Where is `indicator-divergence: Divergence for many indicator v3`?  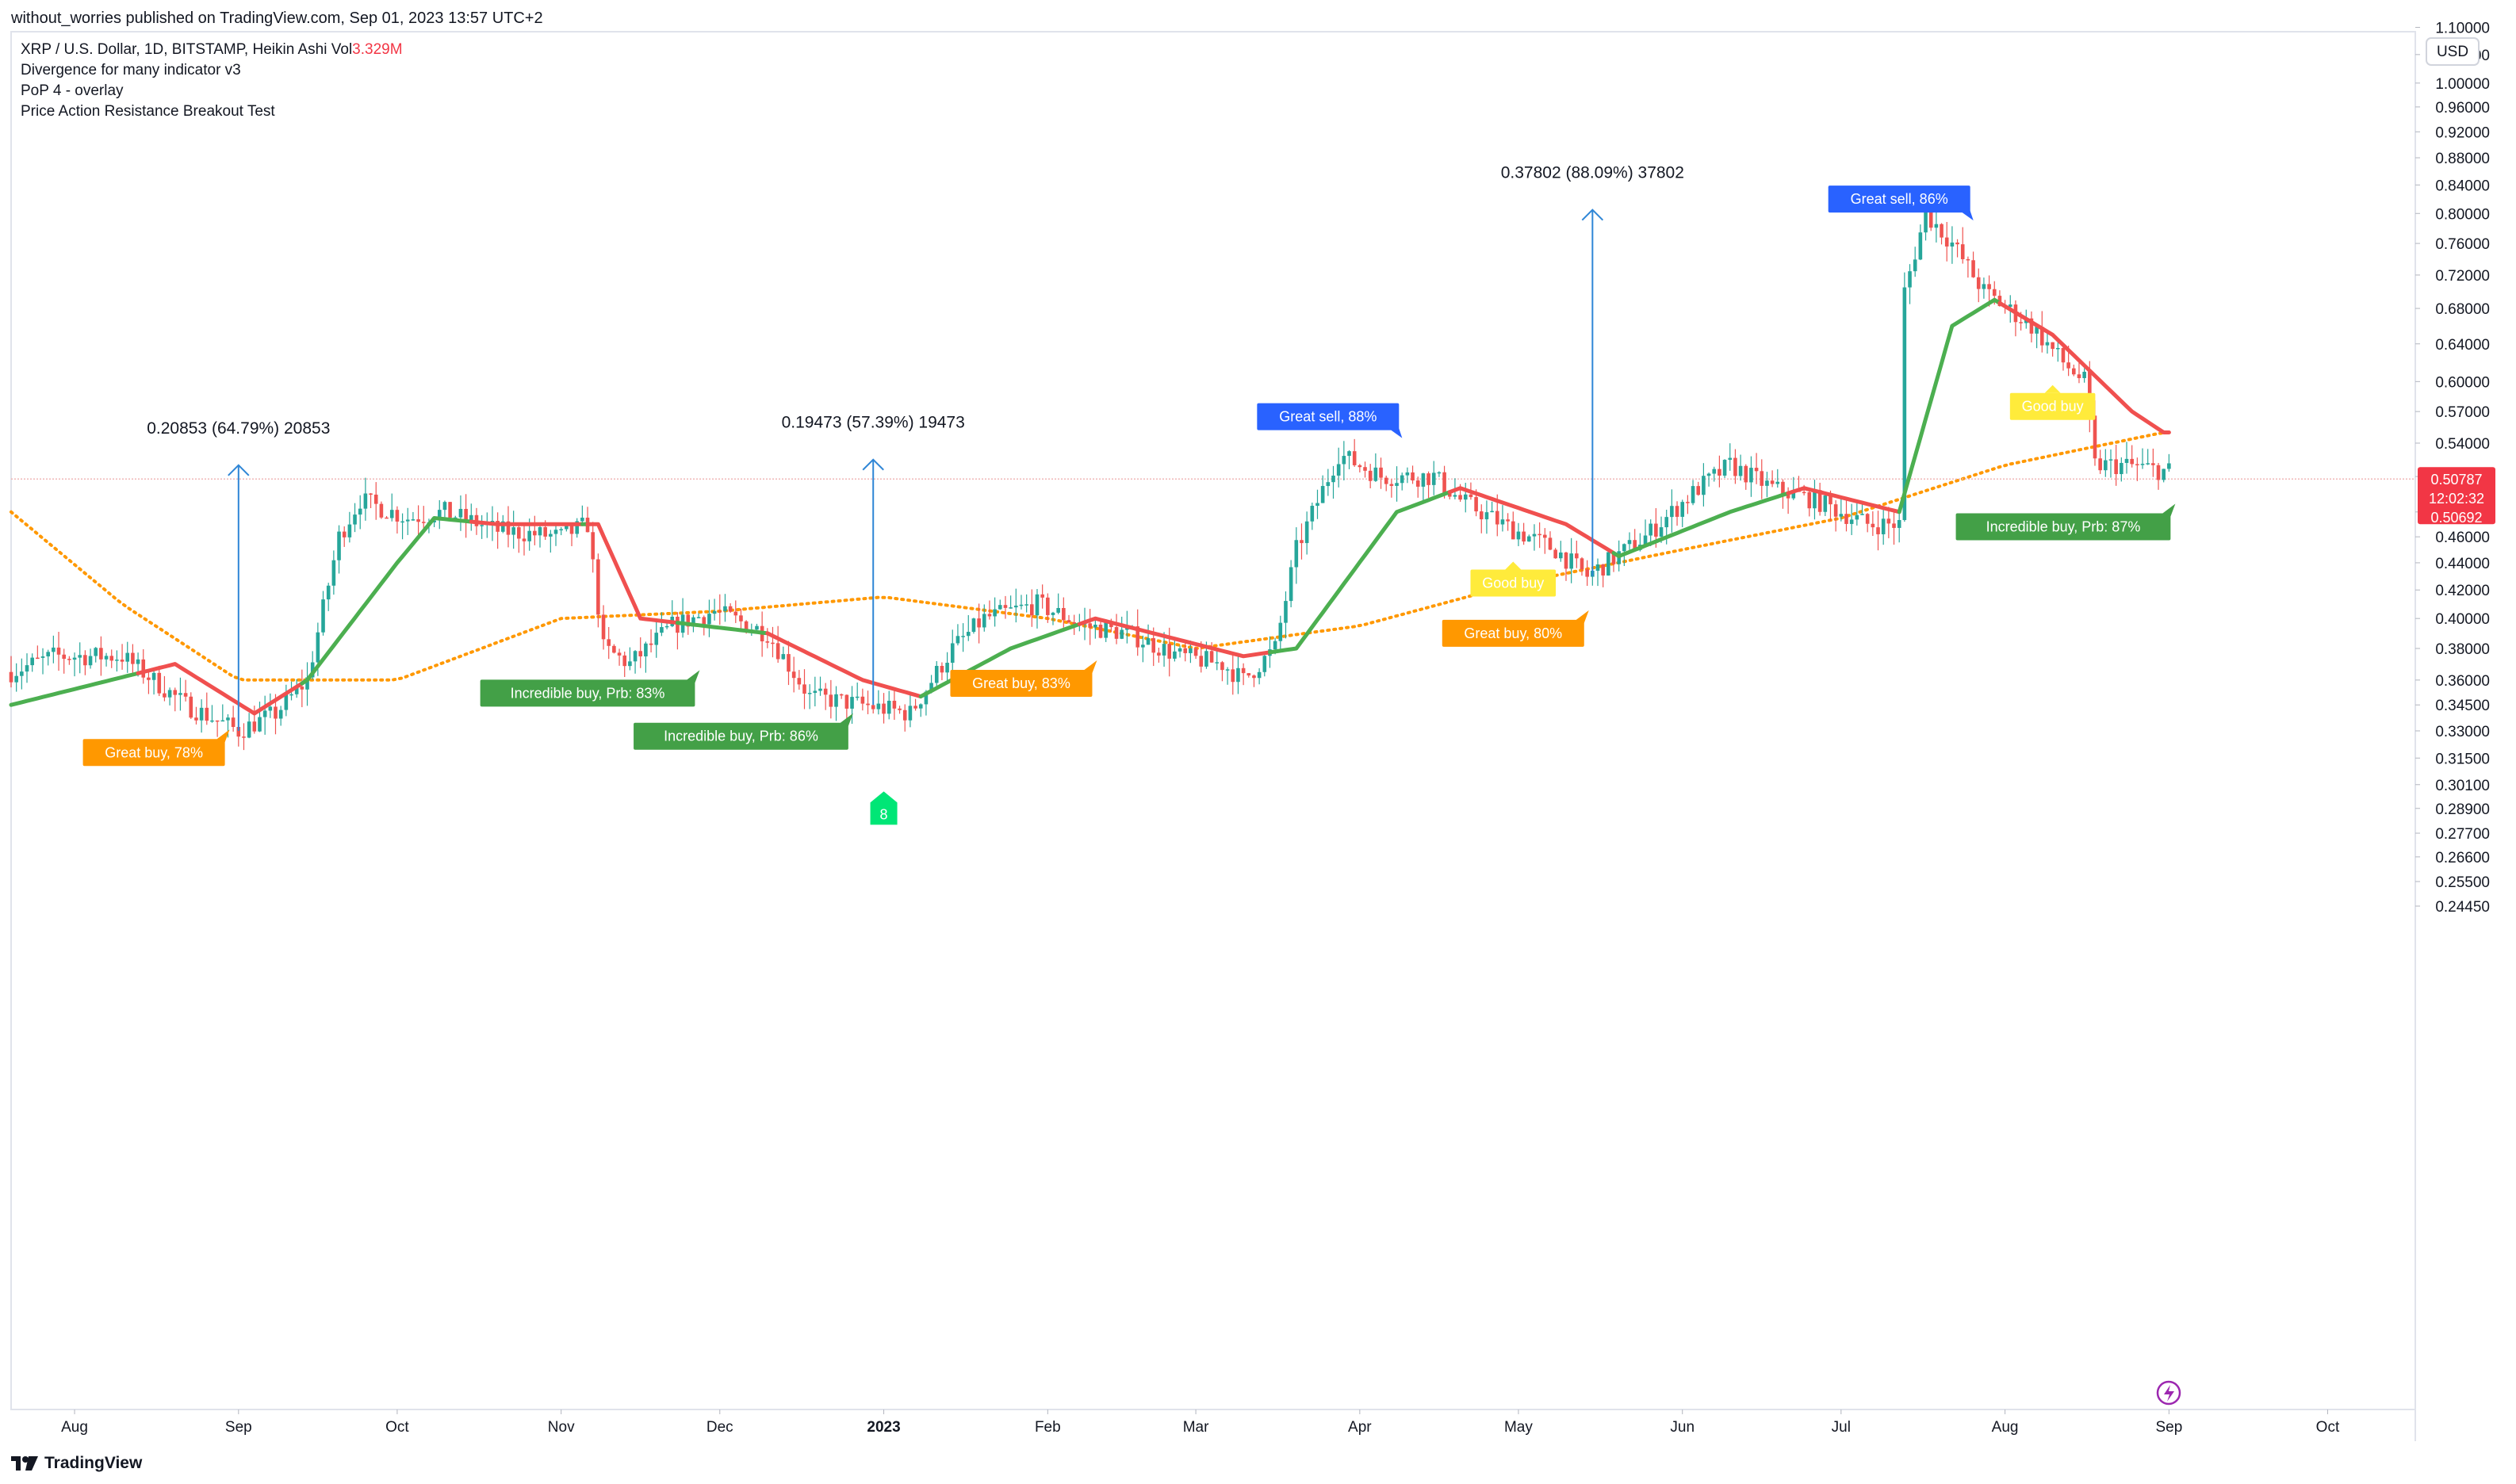 indicator-divergence: Divergence for many indicator v3 is located at coordinates (131, 70).